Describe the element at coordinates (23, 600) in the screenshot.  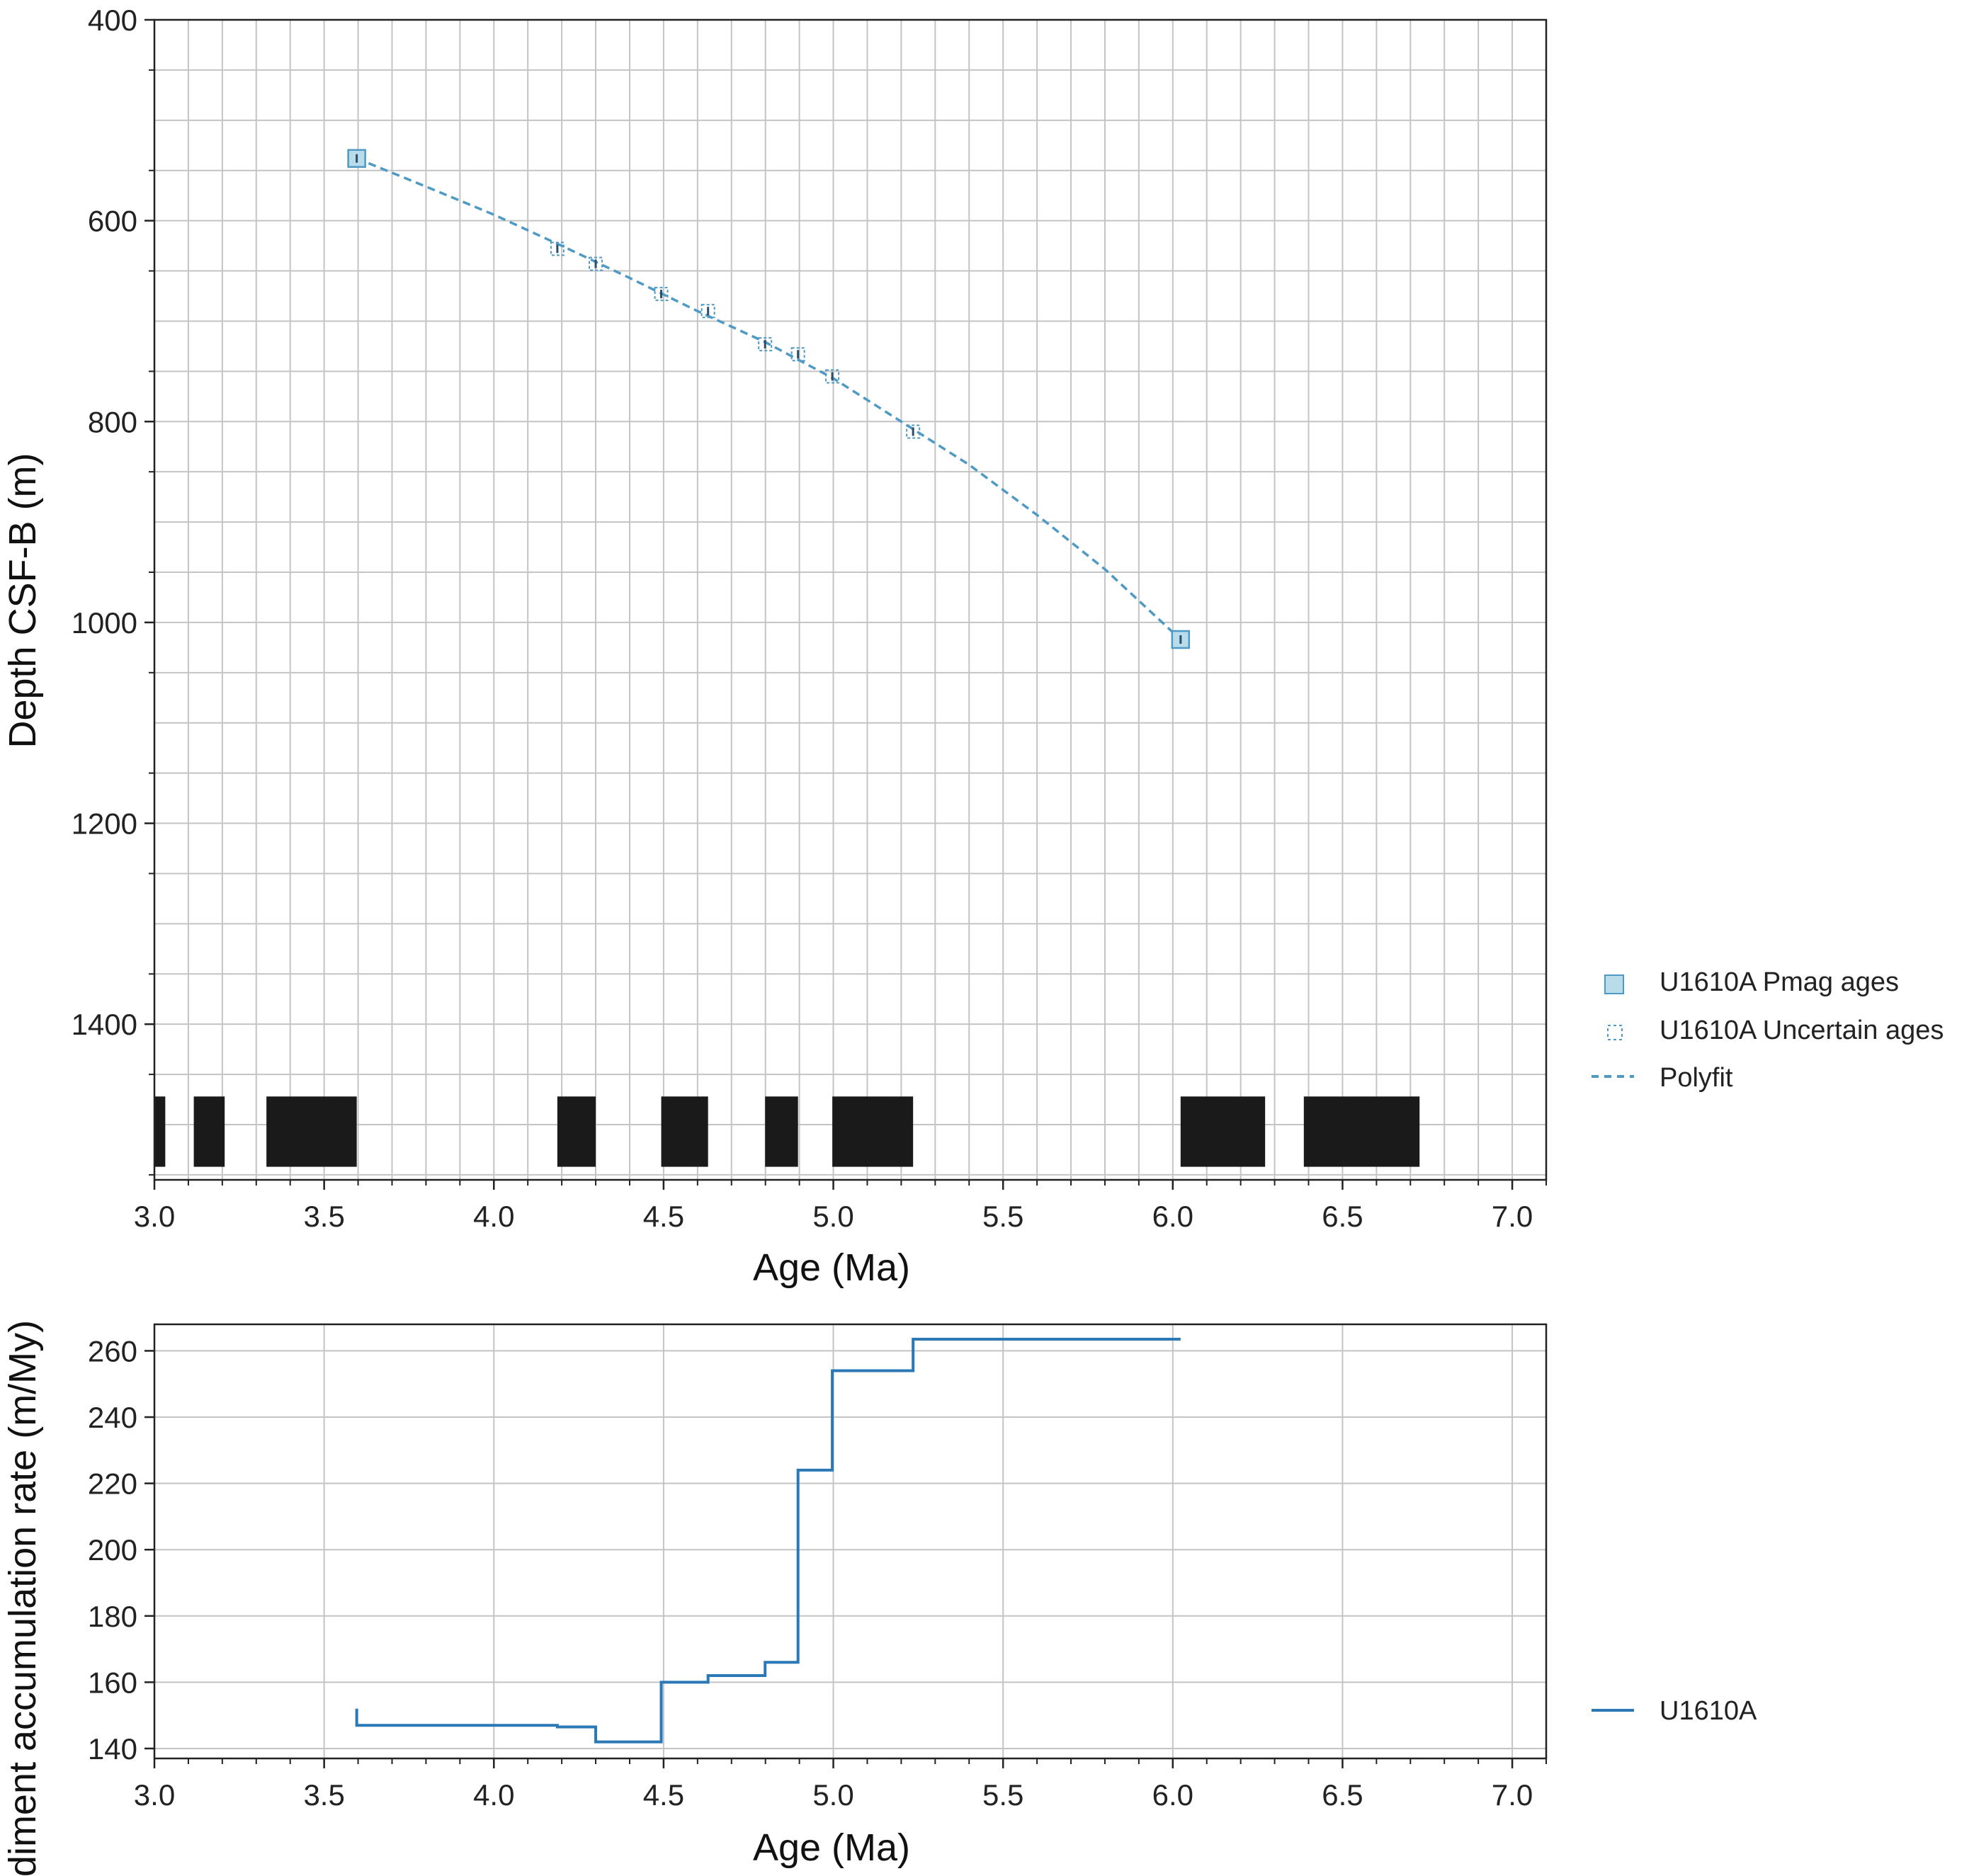
I see `top-y-axis-title: Depth CSF-B (m)` at that location.